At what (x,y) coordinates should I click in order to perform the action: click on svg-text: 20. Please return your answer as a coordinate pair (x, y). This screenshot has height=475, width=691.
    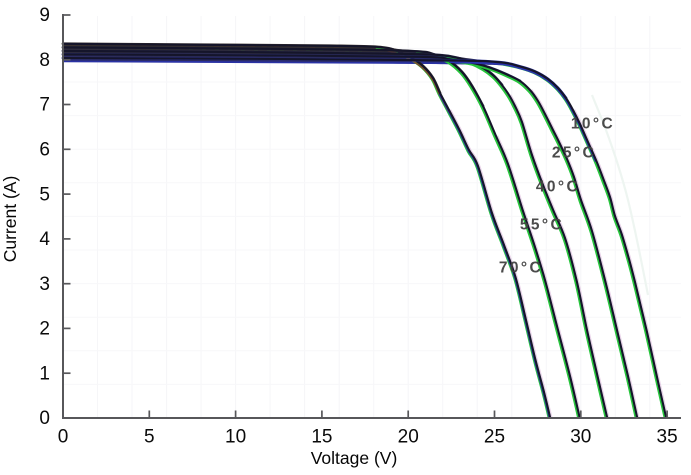
    Looking at the image, I should click on (408, 437).